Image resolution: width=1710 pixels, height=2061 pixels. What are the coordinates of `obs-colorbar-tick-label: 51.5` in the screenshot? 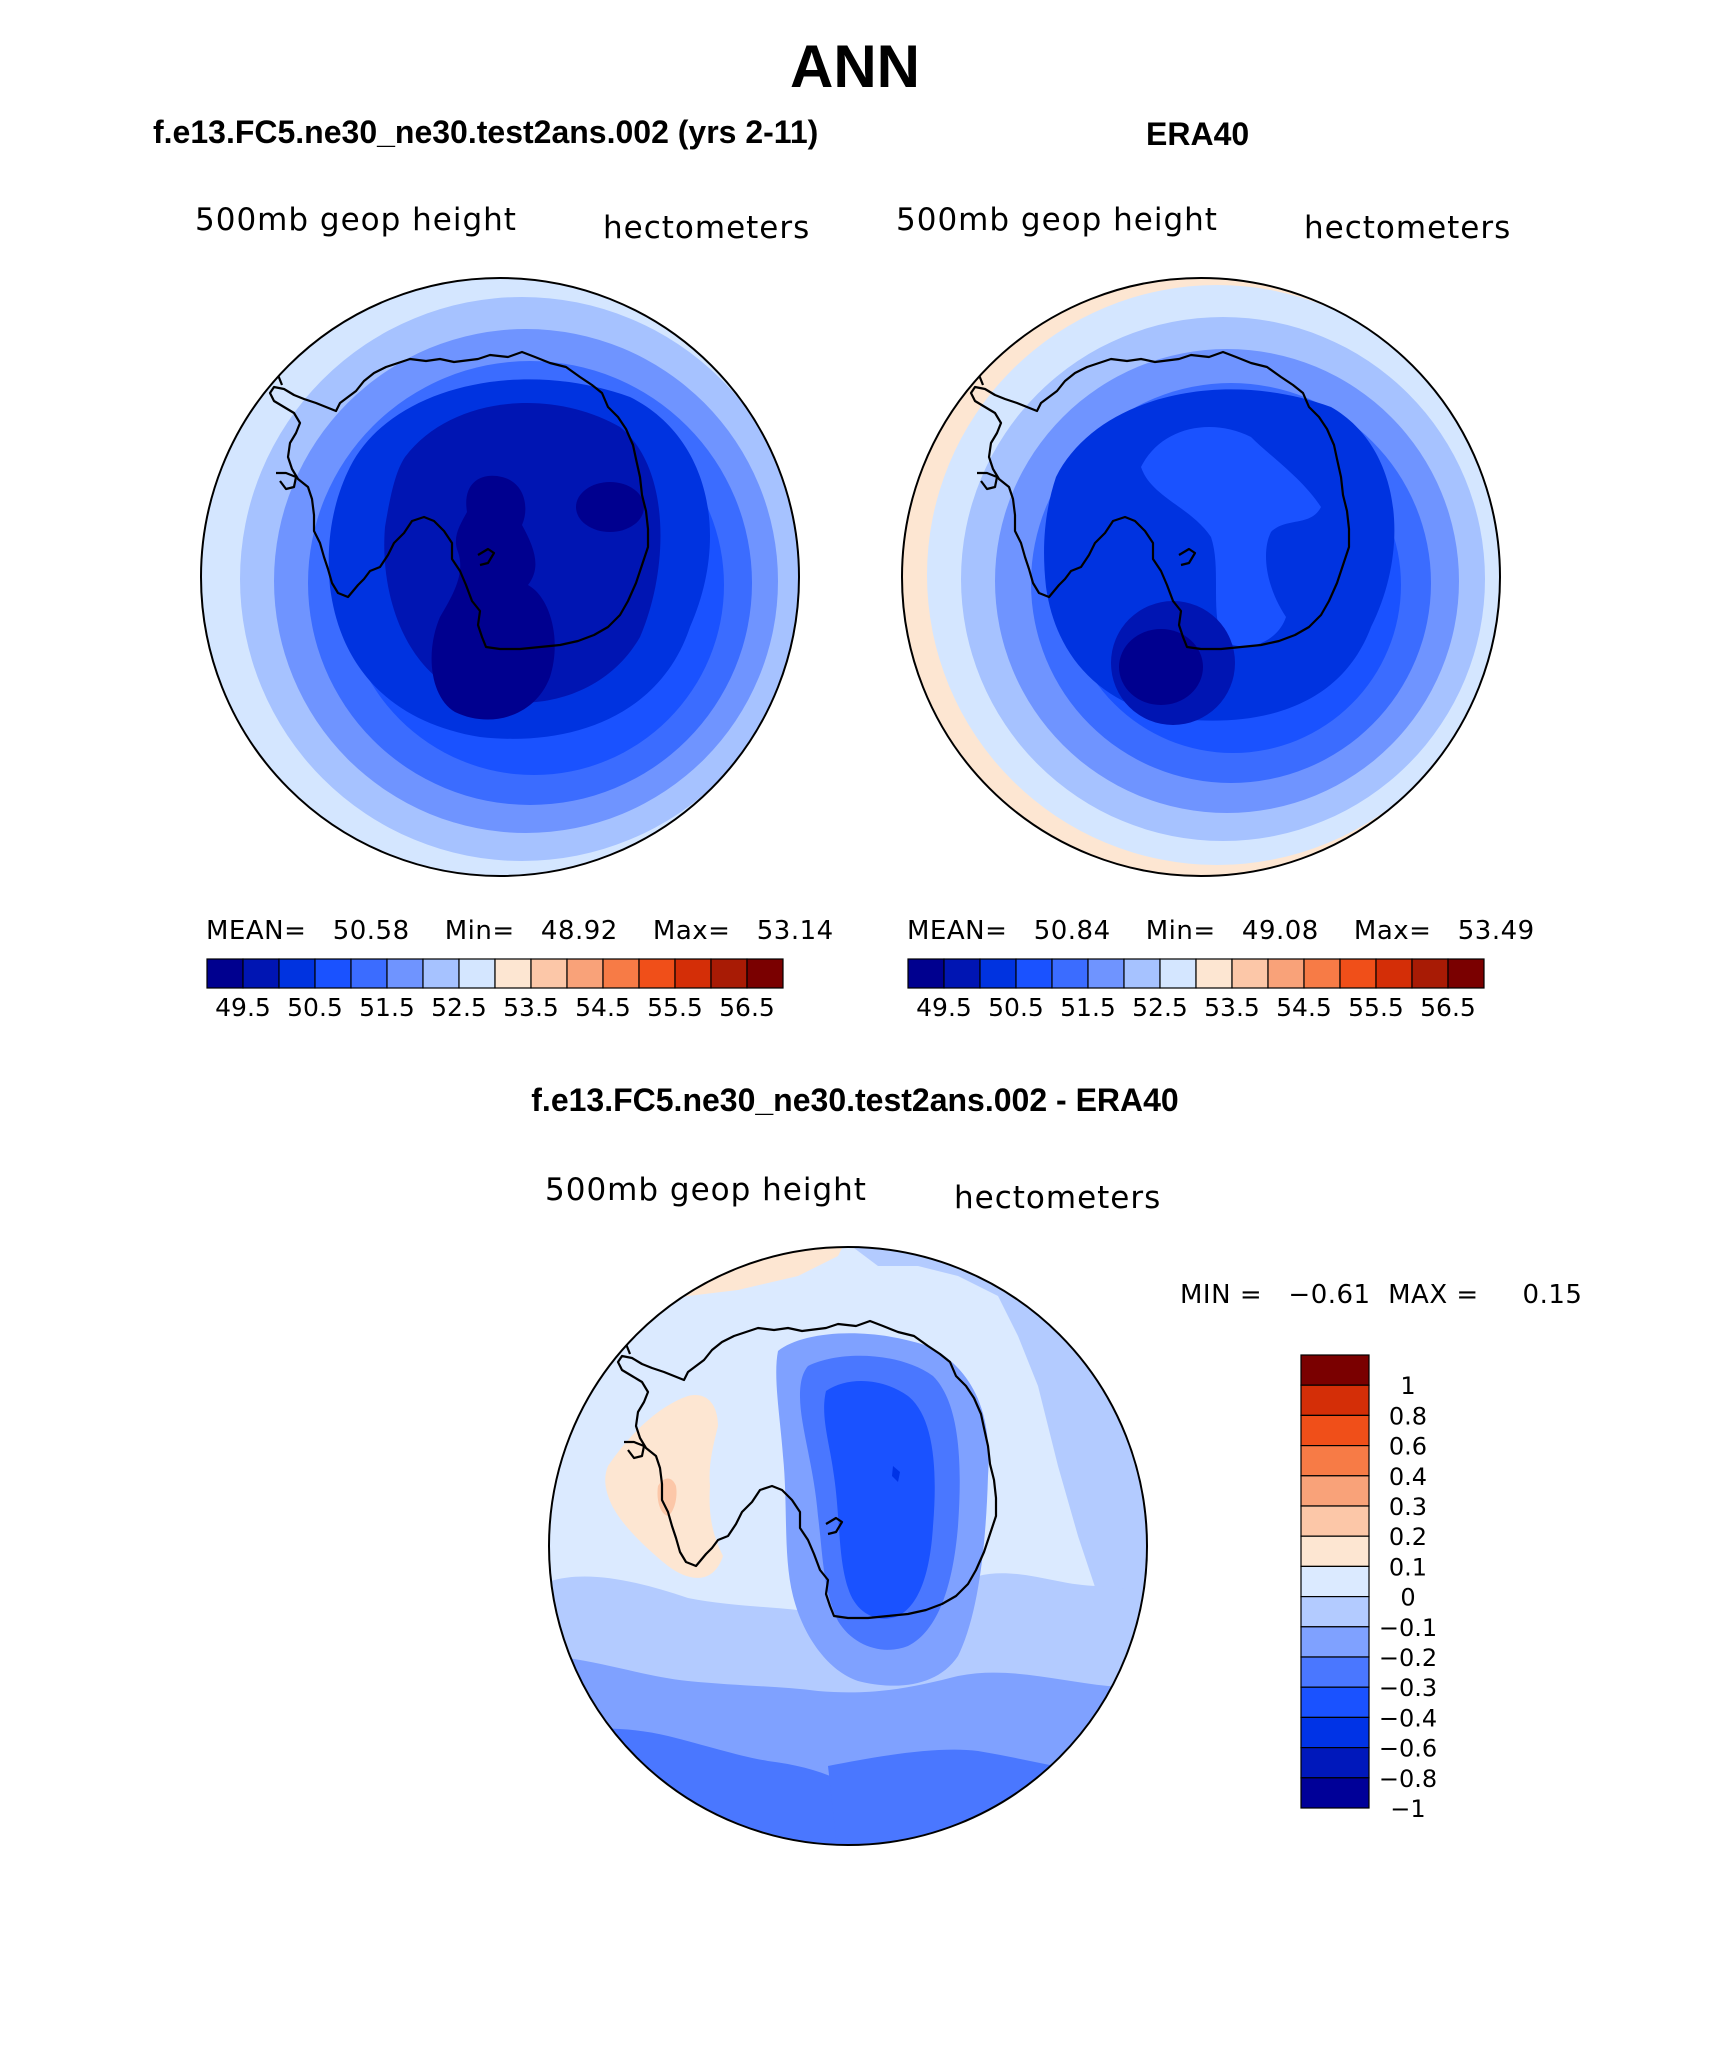 It's located at (1088, 1007).